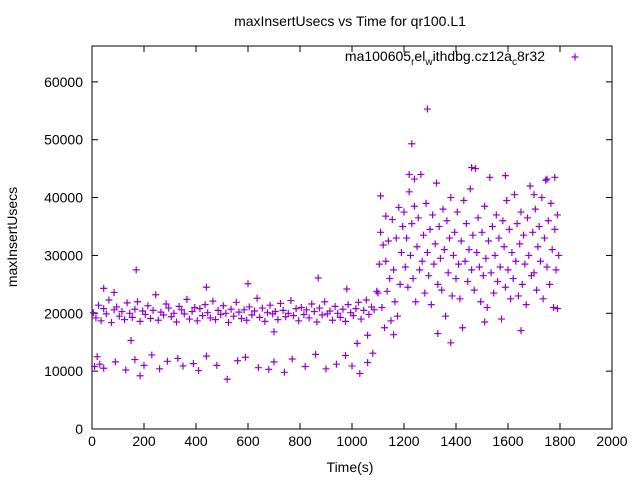 This screenshot has height=485, width=640. I want to click on x-tick-label: 1200, so click(403, 441).